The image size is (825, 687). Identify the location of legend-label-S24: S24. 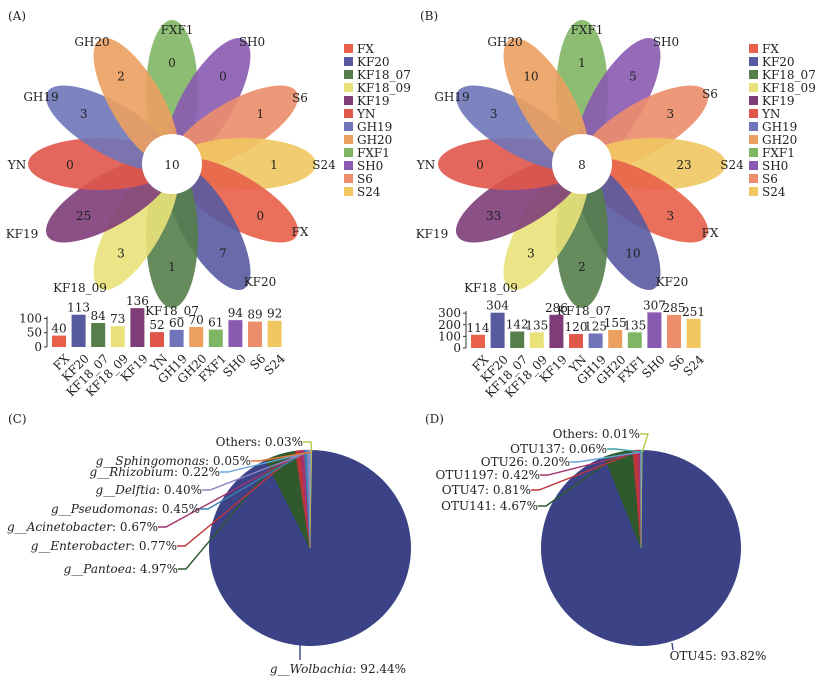
(774, 192).